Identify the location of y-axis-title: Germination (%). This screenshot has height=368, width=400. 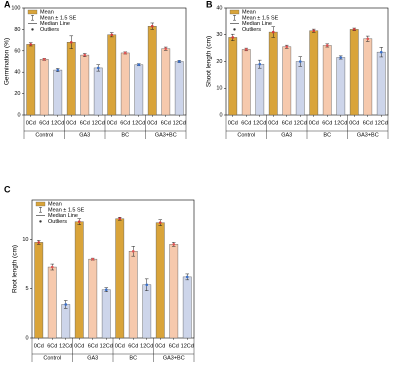
(7, 61).